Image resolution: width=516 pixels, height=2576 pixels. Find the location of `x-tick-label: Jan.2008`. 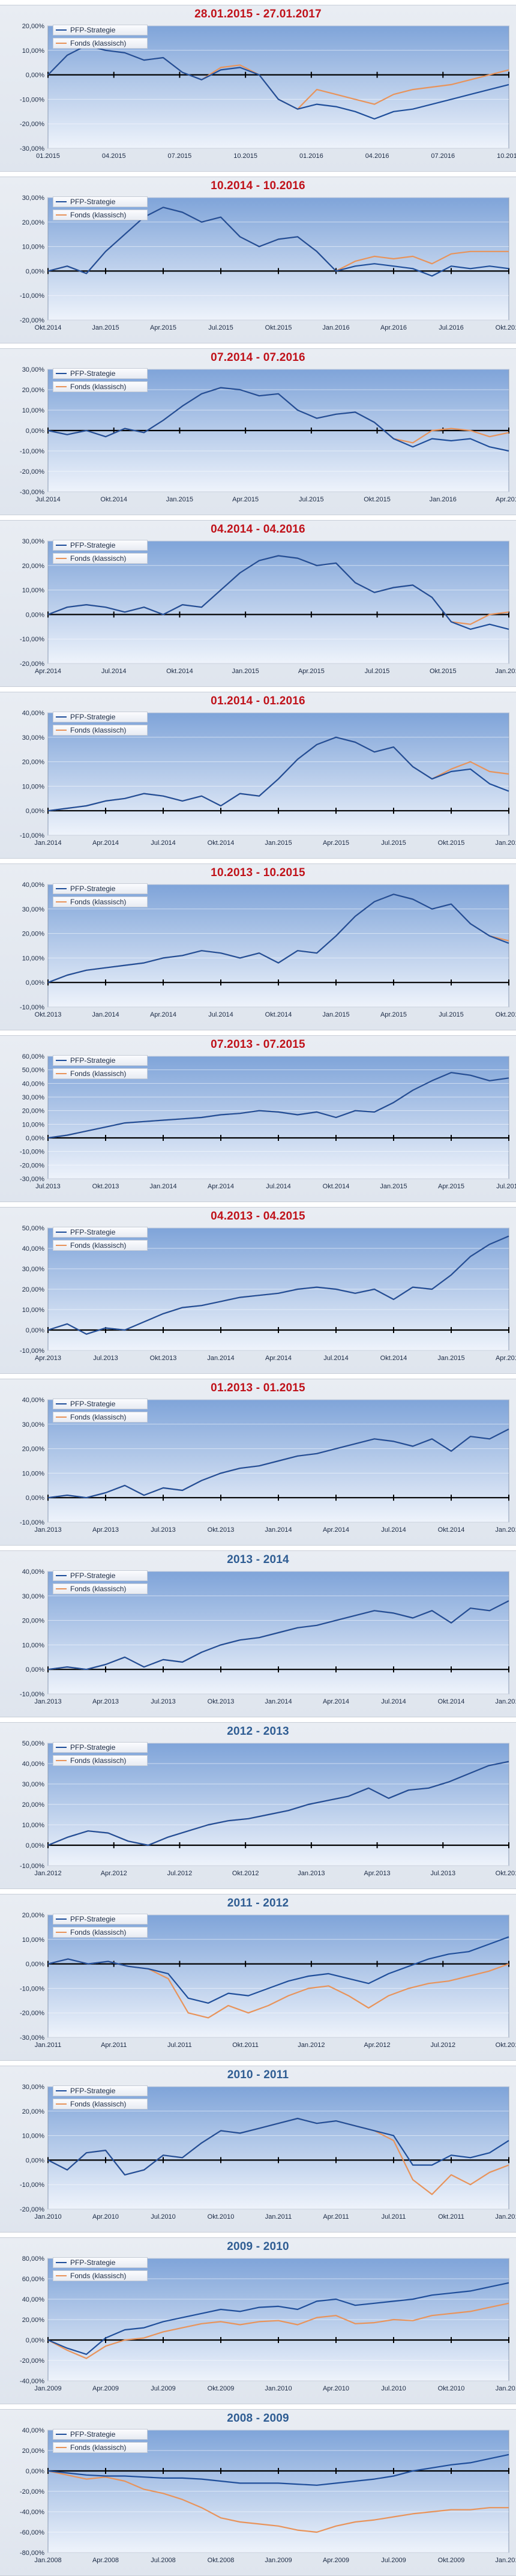

x-tick-label: Jan.2008 is located at coordinates (47, 2560).